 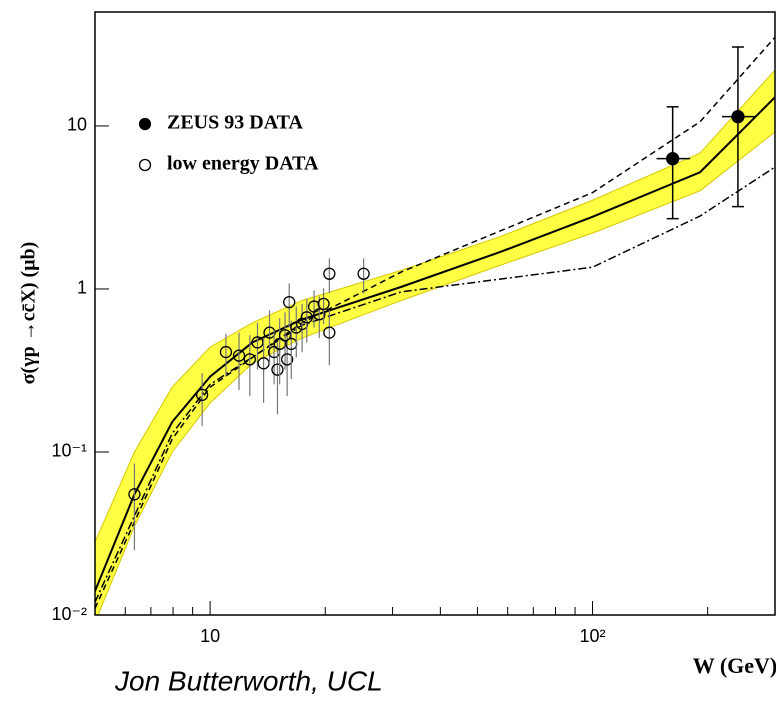 I want to click on x-tick-label: 10², so click(x=593, y=636).